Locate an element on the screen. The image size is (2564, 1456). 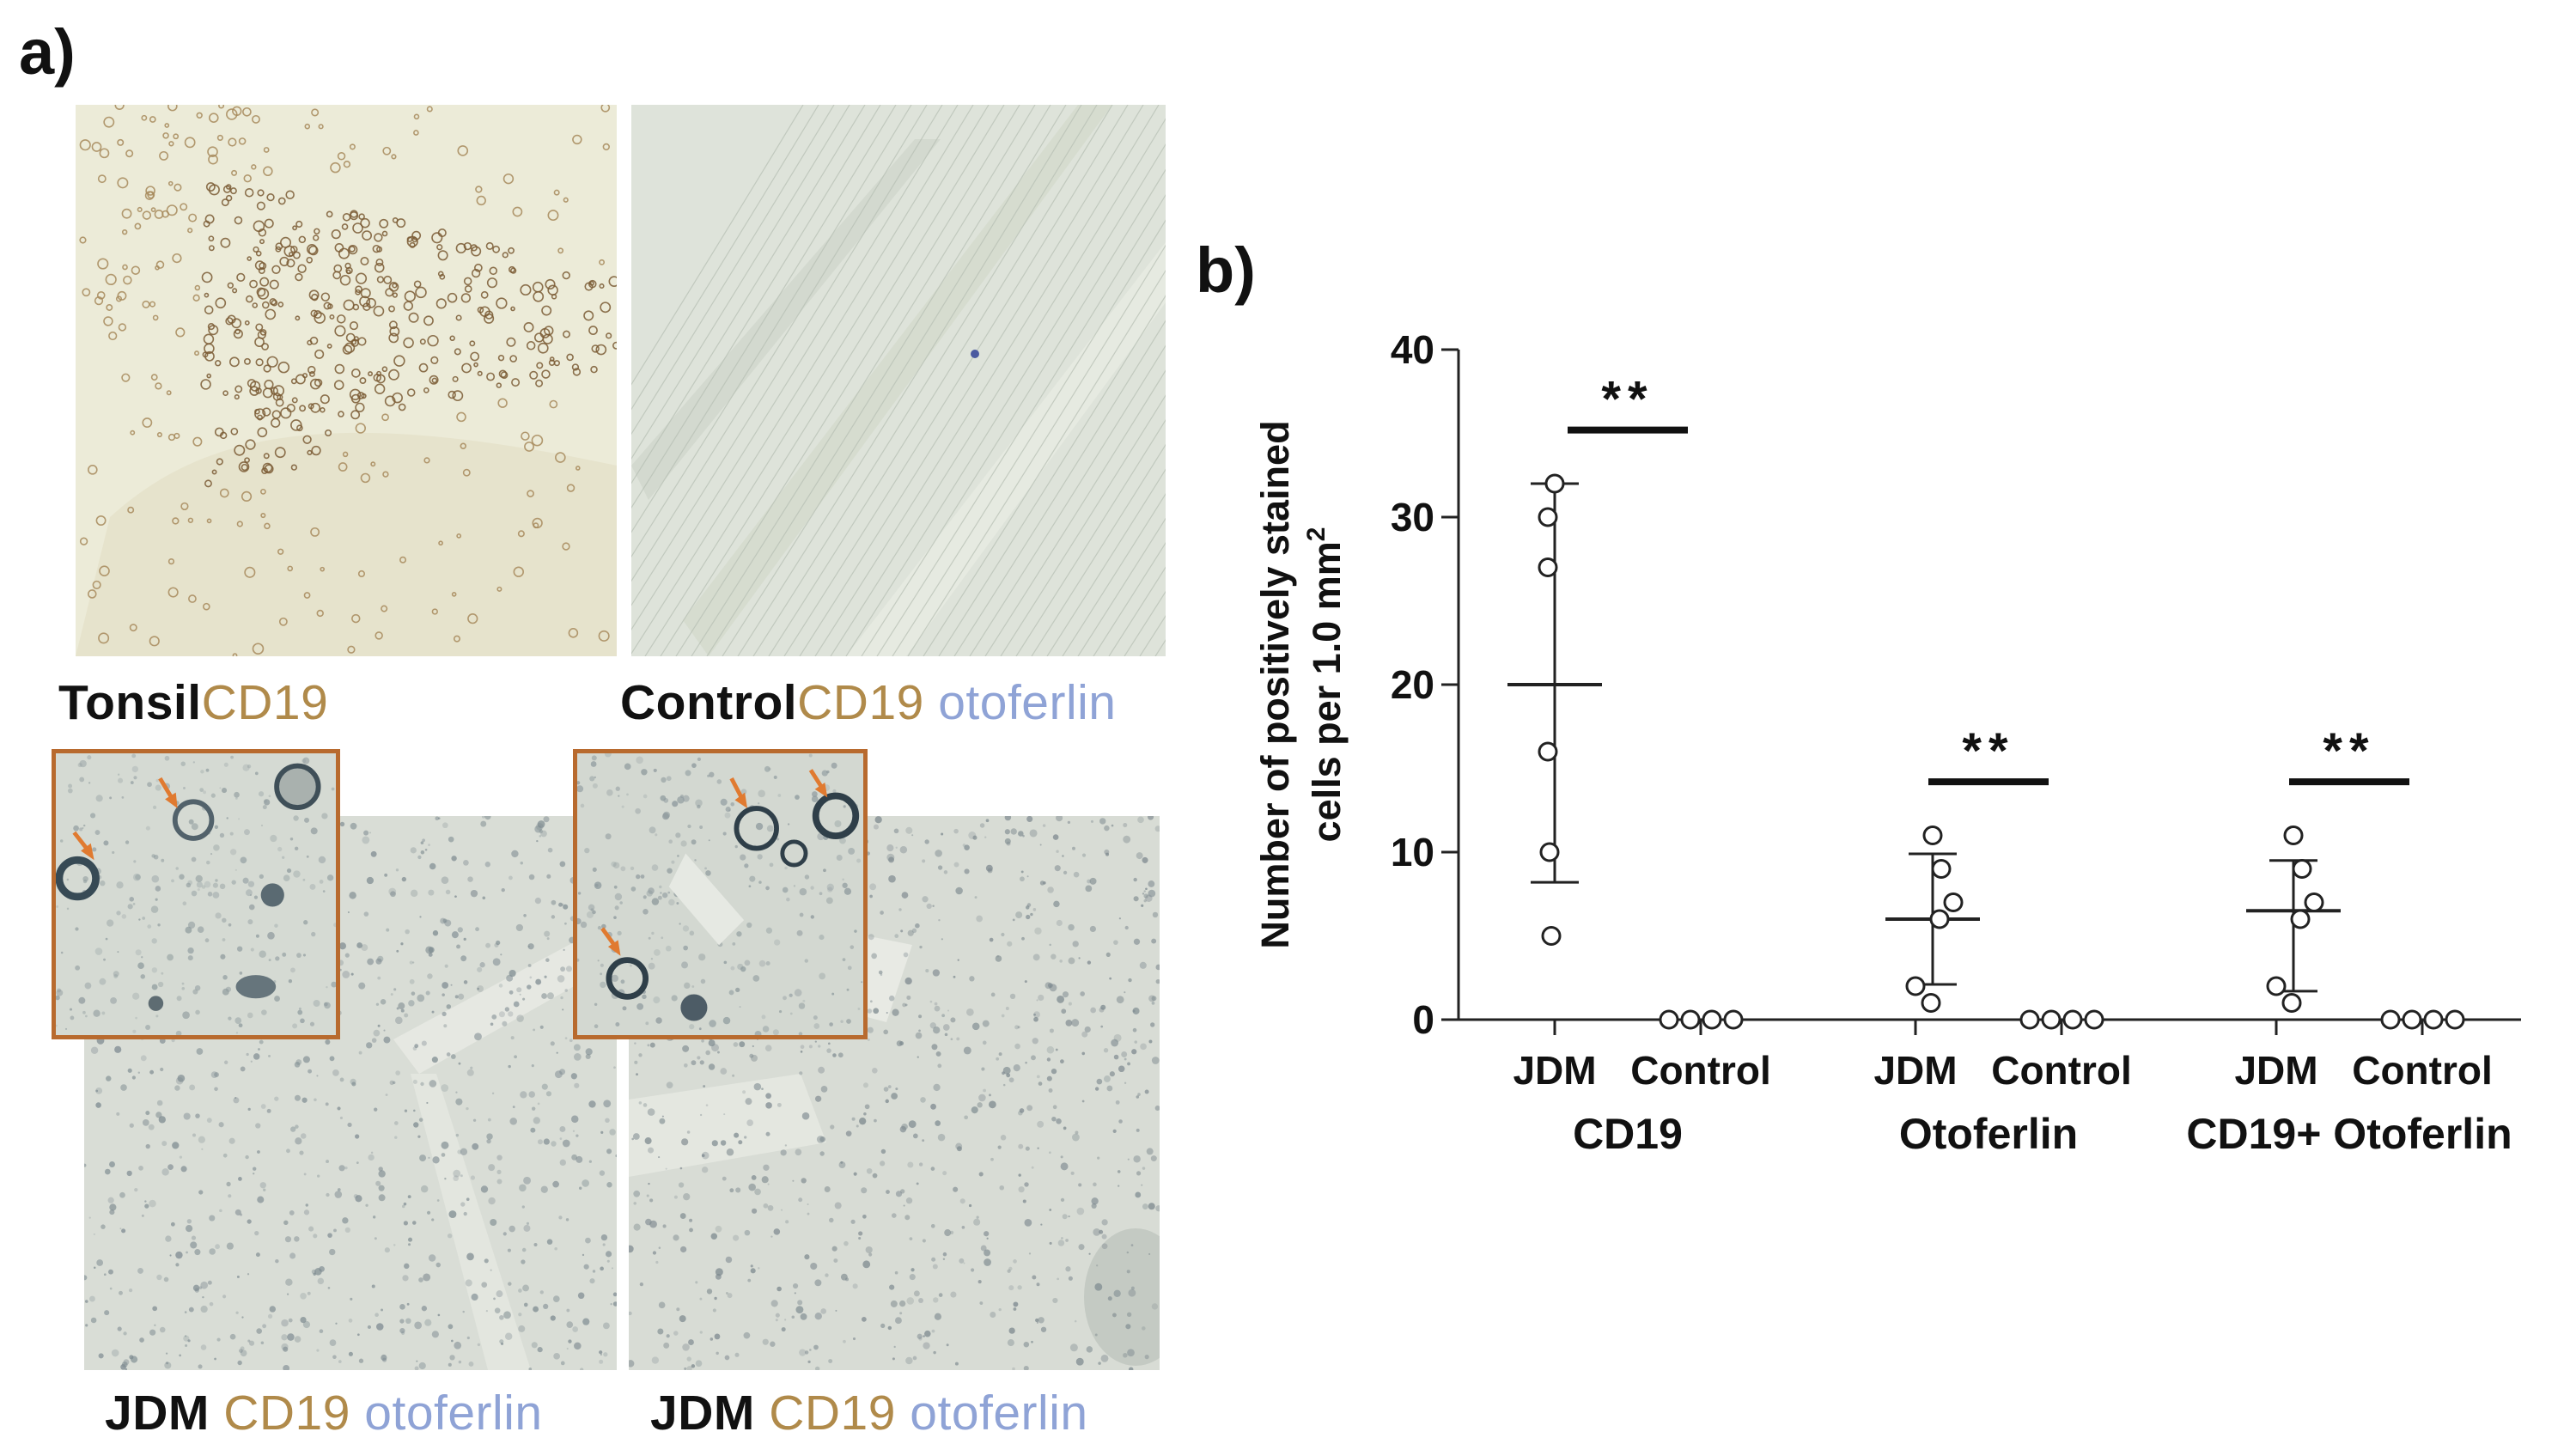
group-label: CD19 is located at coordinates (1628, 1134).